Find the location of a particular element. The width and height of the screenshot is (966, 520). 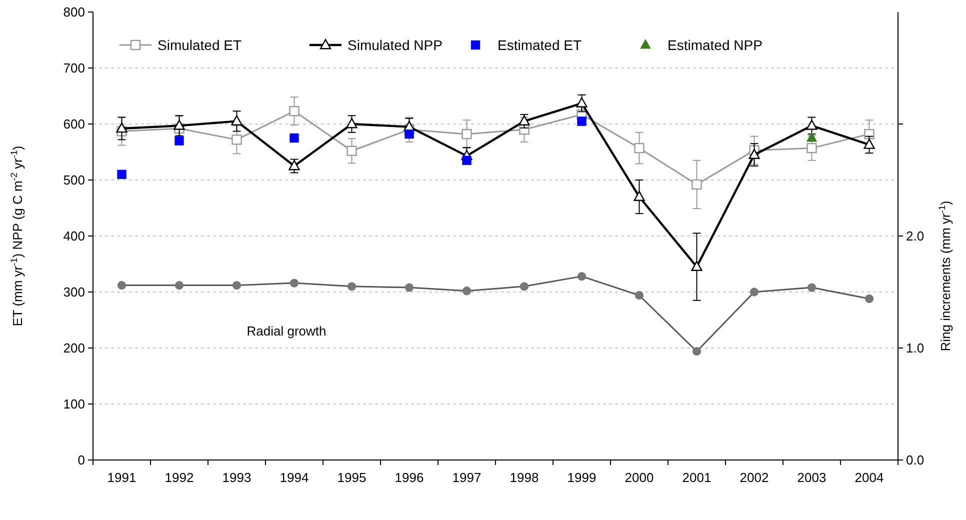

x-tick-label: 1995 is located at coordinates (351, 477).